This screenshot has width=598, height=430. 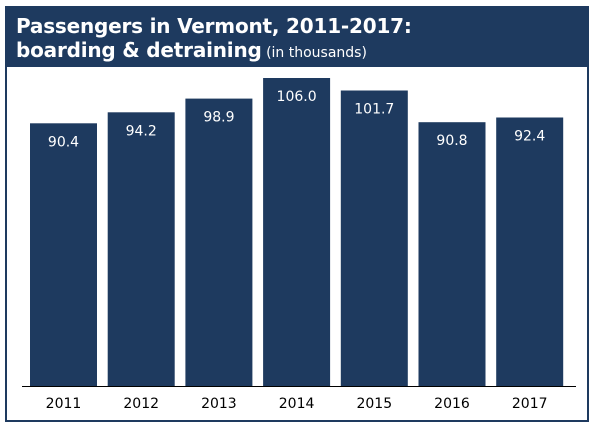 I want to click on x-tick-label: 2013, so click(x=219, y=404).